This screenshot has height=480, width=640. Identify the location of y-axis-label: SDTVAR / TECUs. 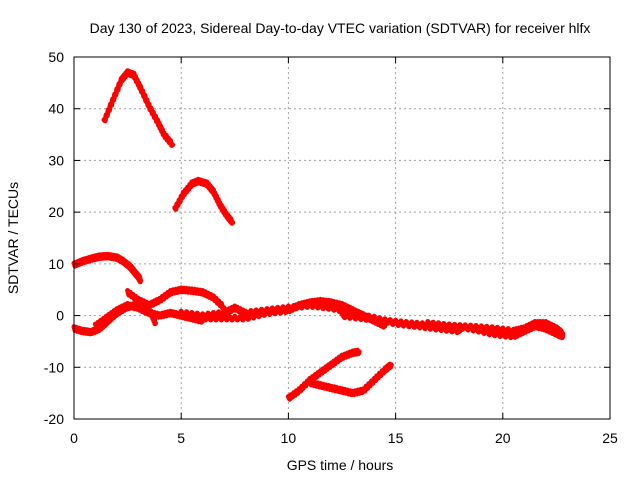
(13, 238).